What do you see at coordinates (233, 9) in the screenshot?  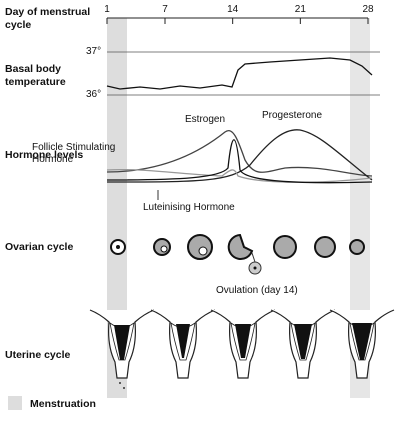 I see `day-tick-label: 14` at bounding box center [233, 9].